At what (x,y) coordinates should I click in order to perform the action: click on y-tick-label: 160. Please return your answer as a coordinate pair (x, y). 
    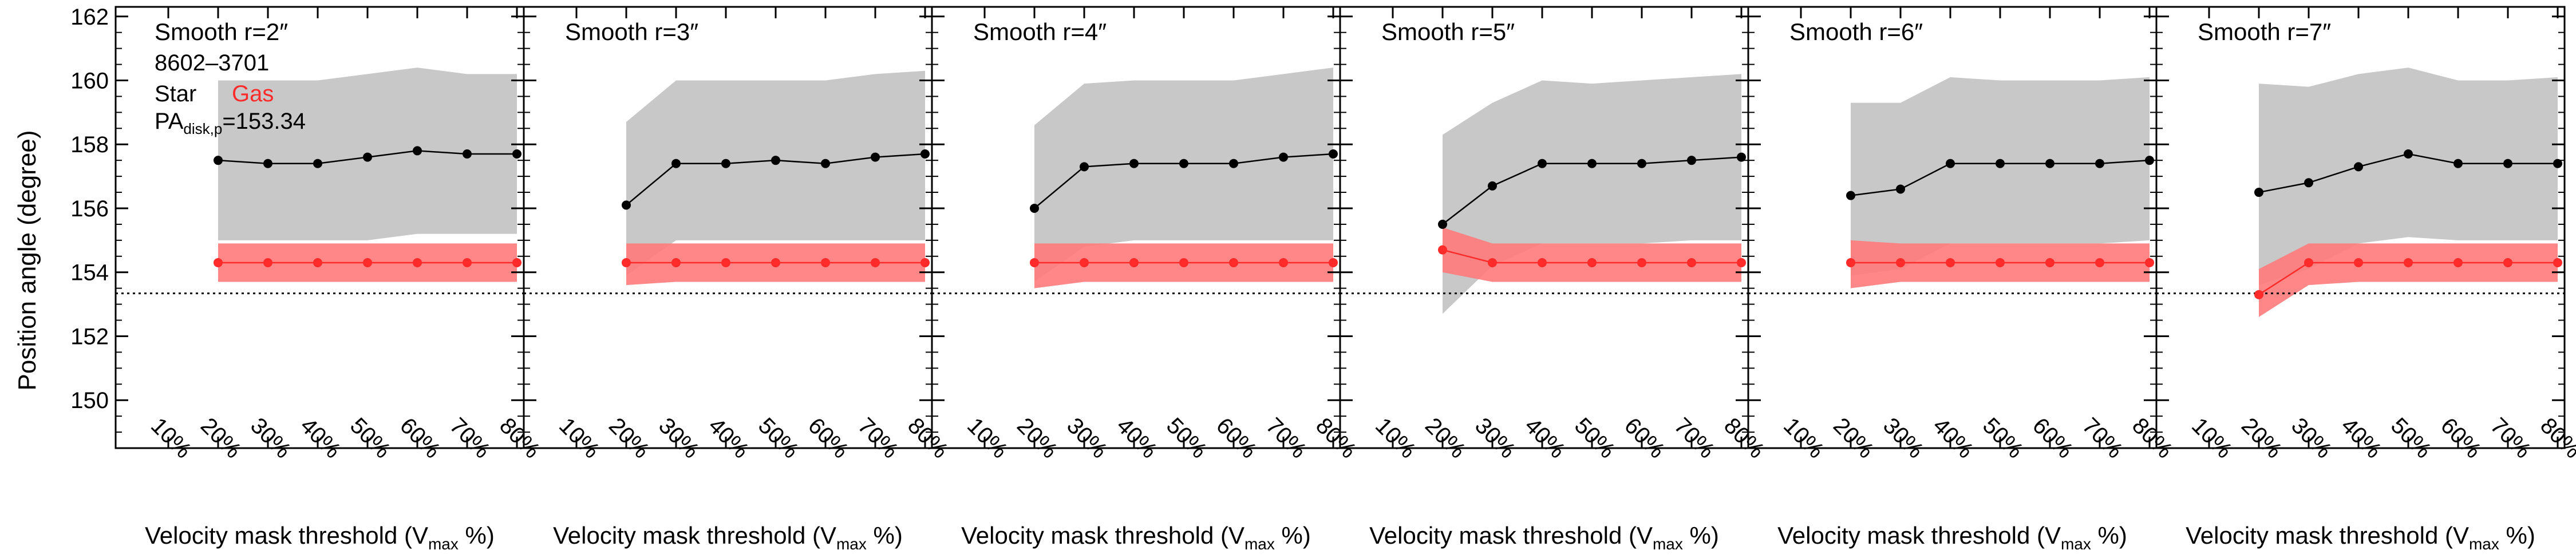
    Looking at the image, I should click on (89, 81).